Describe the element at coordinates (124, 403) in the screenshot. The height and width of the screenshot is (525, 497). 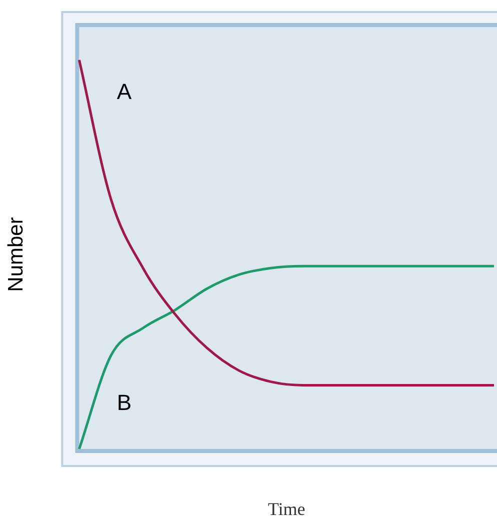
I see `series-label: B` at that location.